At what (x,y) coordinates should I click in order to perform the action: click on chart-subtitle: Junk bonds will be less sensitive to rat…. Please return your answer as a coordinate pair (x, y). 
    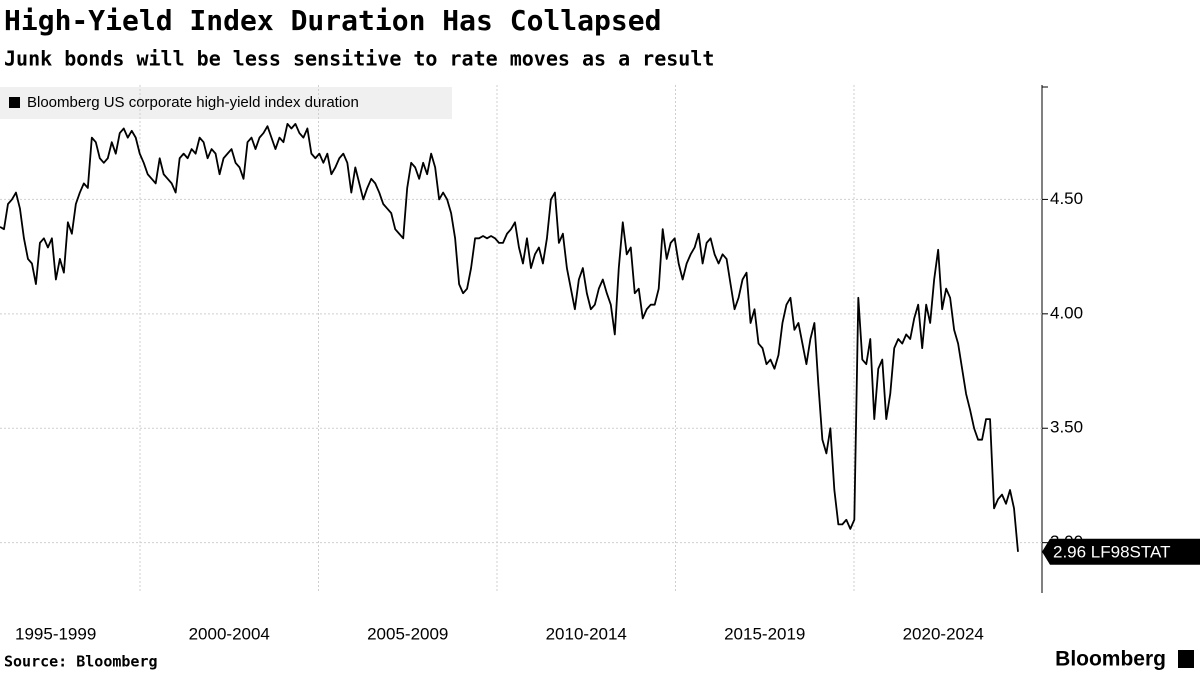
    Looking at the image, I should click on (359, 59).